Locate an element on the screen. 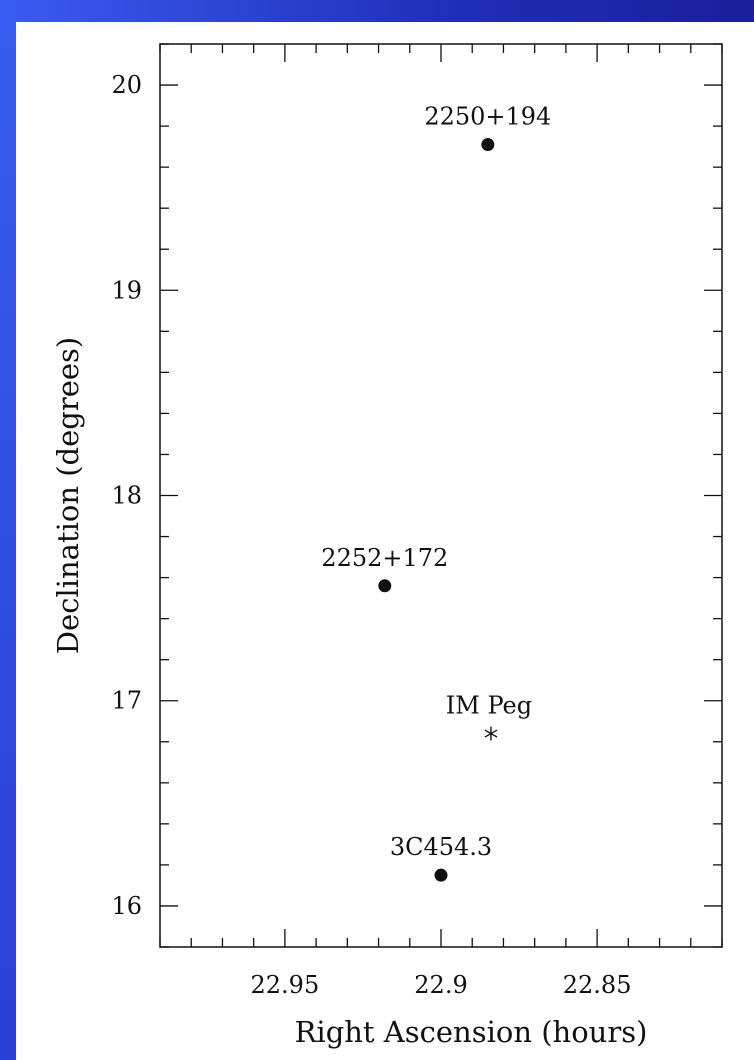  point-label: 2250+194 is located at coordinates (487, 117).